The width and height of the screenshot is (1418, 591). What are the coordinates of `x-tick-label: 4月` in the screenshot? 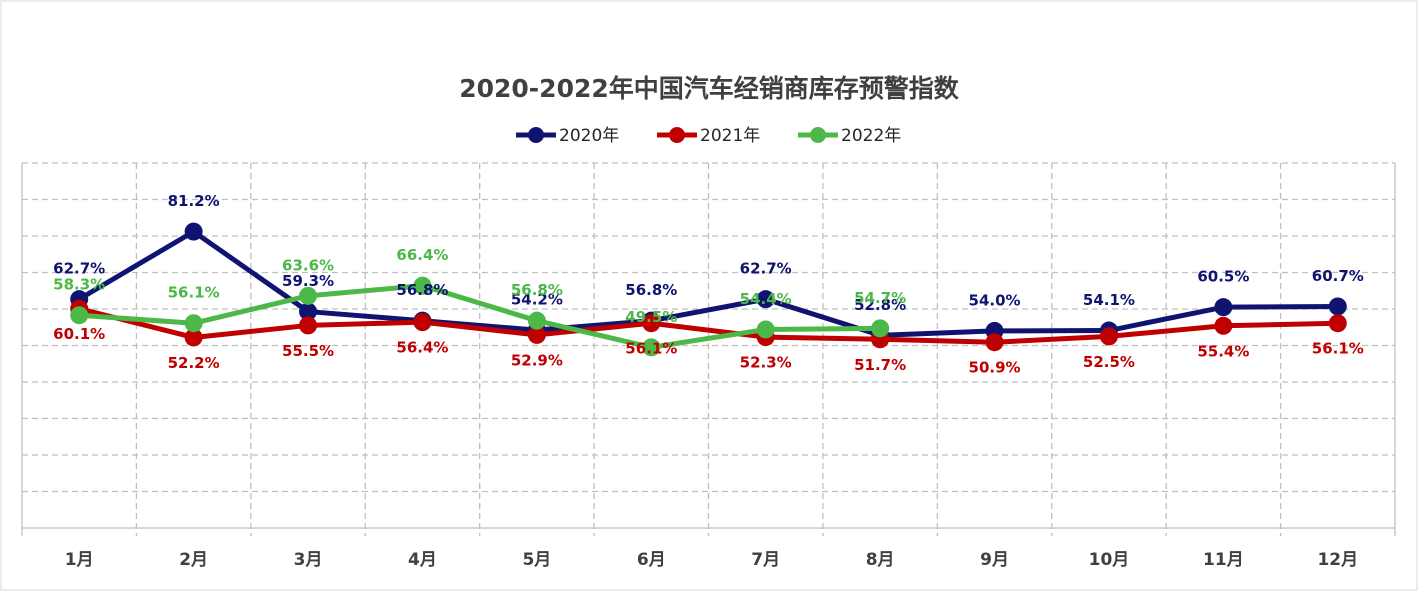 It's located at (422, 560).